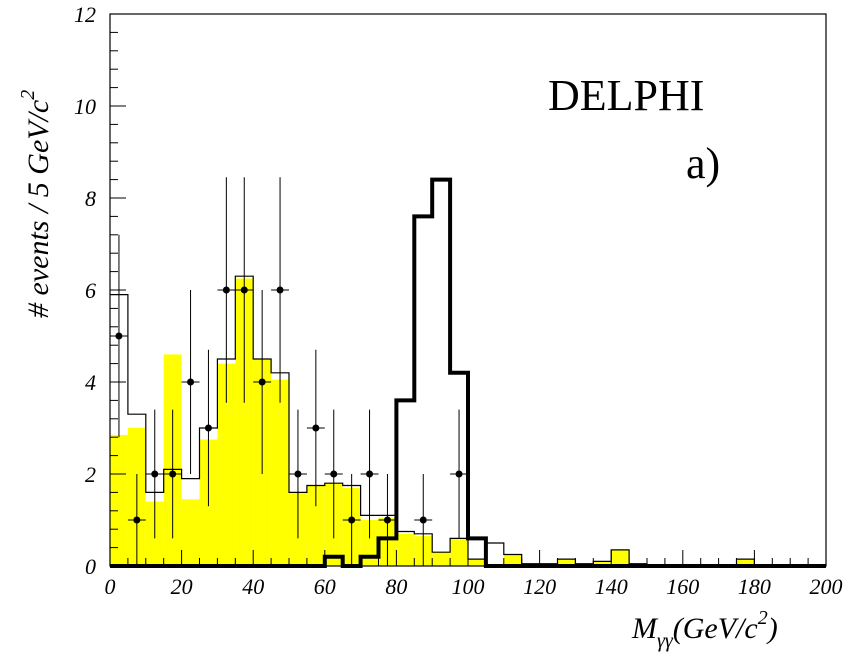 The width and height of the screenshot is (848, 662). I want to click on y-axis-label: # events / 5 GeV/c2, so click(36, 204).